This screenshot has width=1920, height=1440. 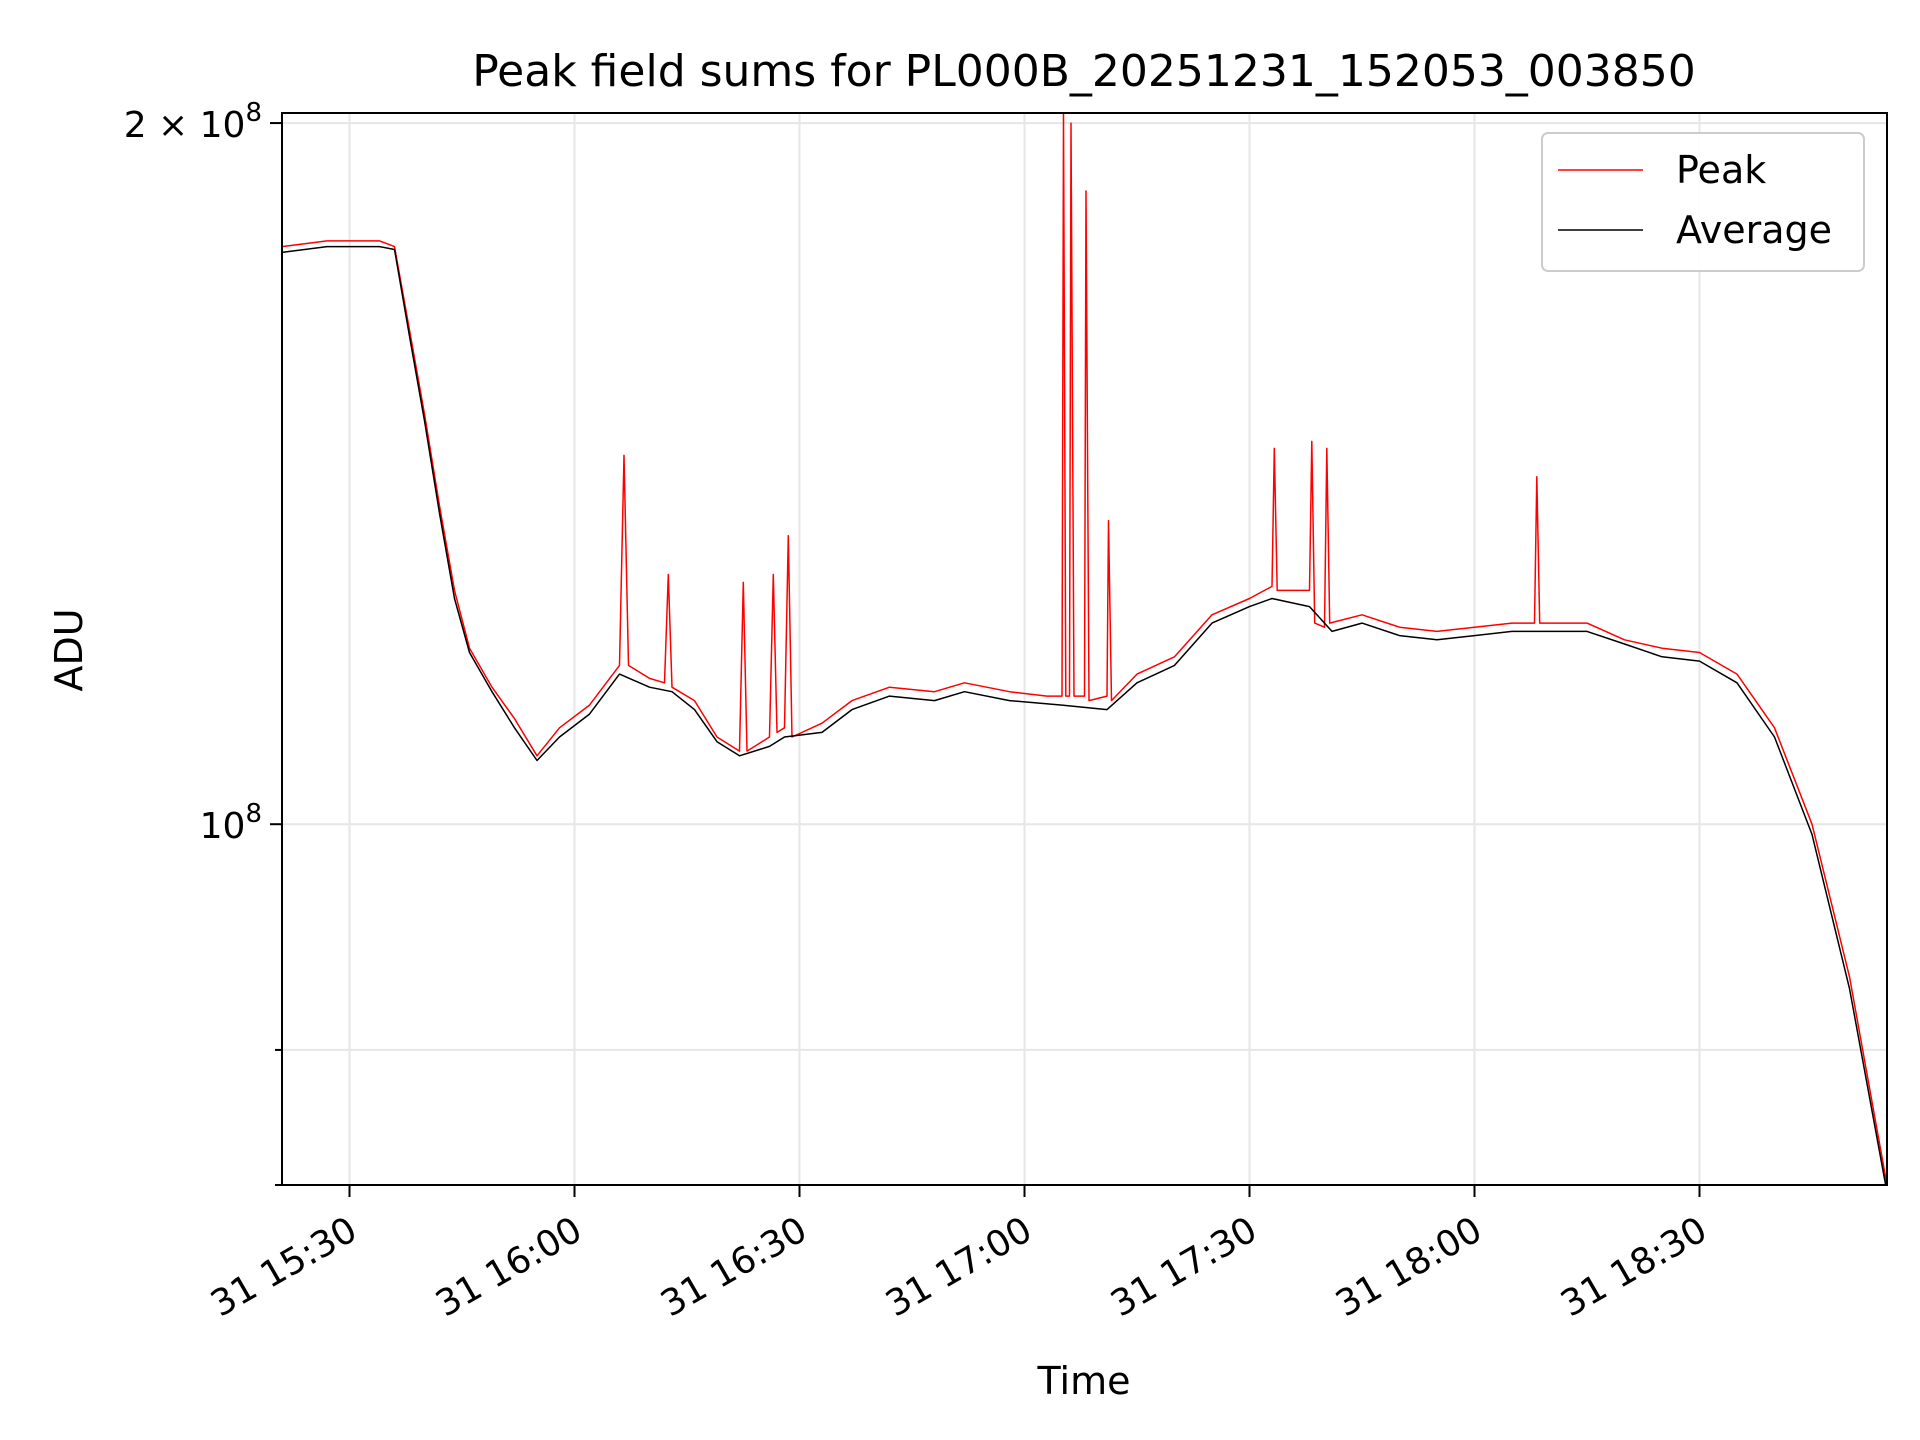 I want to click on x-tick-label: 31 16:30, so click(x=734, y=1267).